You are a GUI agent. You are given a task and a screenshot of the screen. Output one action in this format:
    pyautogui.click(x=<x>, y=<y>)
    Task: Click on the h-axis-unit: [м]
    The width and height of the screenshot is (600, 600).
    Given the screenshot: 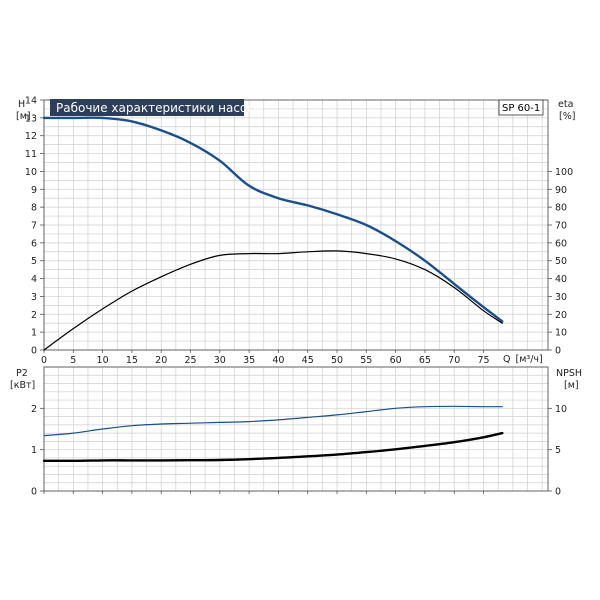 What is the action you would take?
    pyautogui.click(x=23, y=116)
    